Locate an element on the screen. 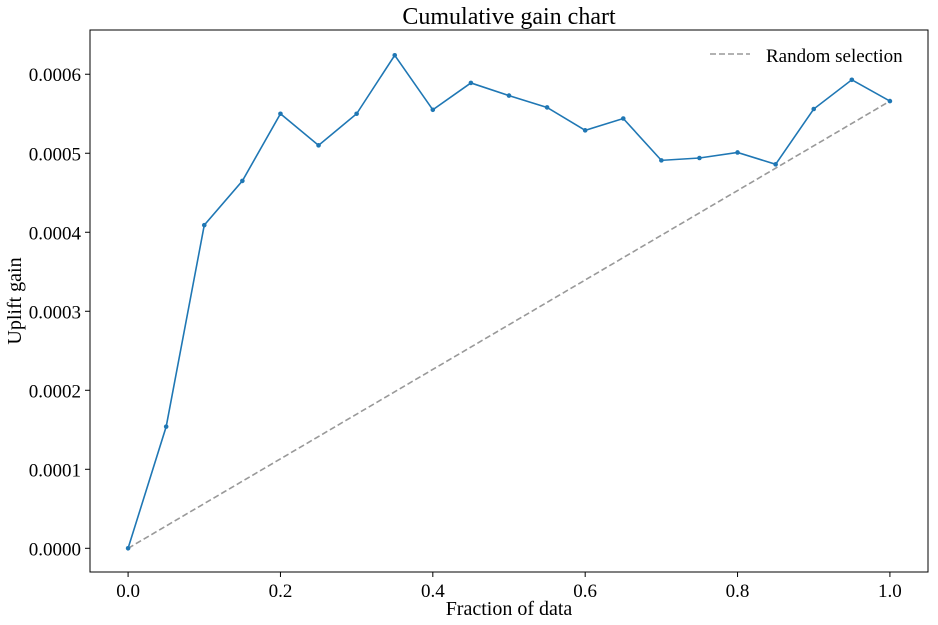  y-axis-label: Uplift gain is located at coordinates (15, 300).